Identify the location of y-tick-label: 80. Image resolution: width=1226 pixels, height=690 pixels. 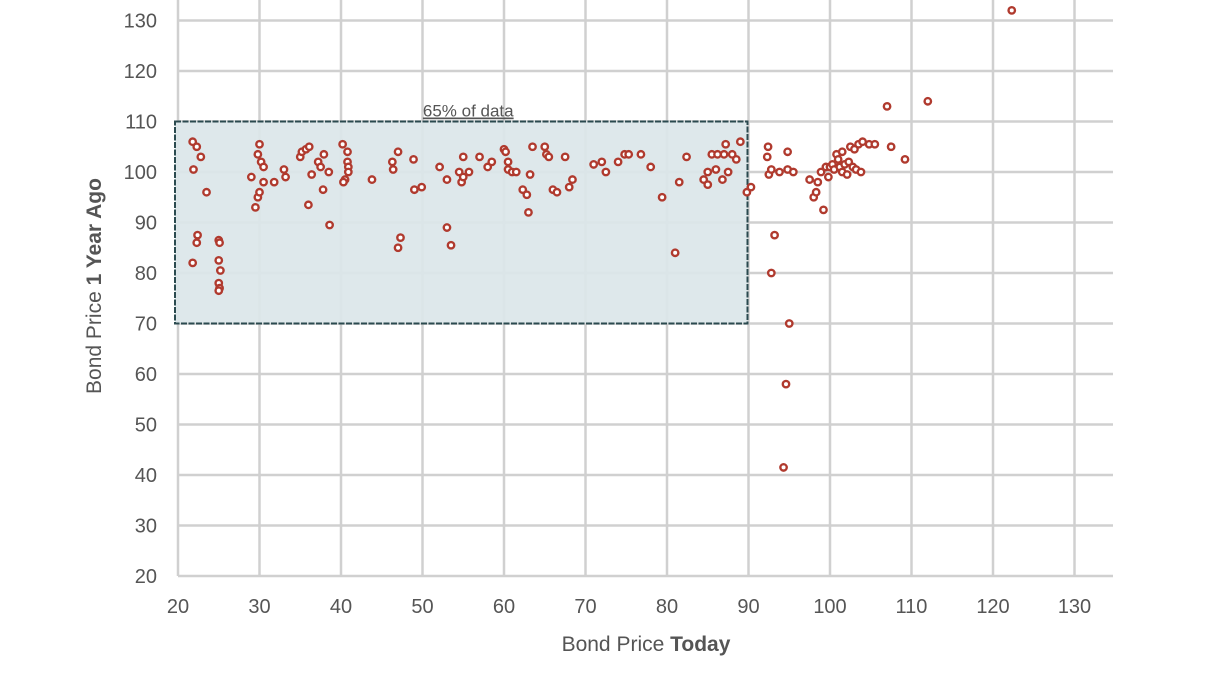
(146, 274).